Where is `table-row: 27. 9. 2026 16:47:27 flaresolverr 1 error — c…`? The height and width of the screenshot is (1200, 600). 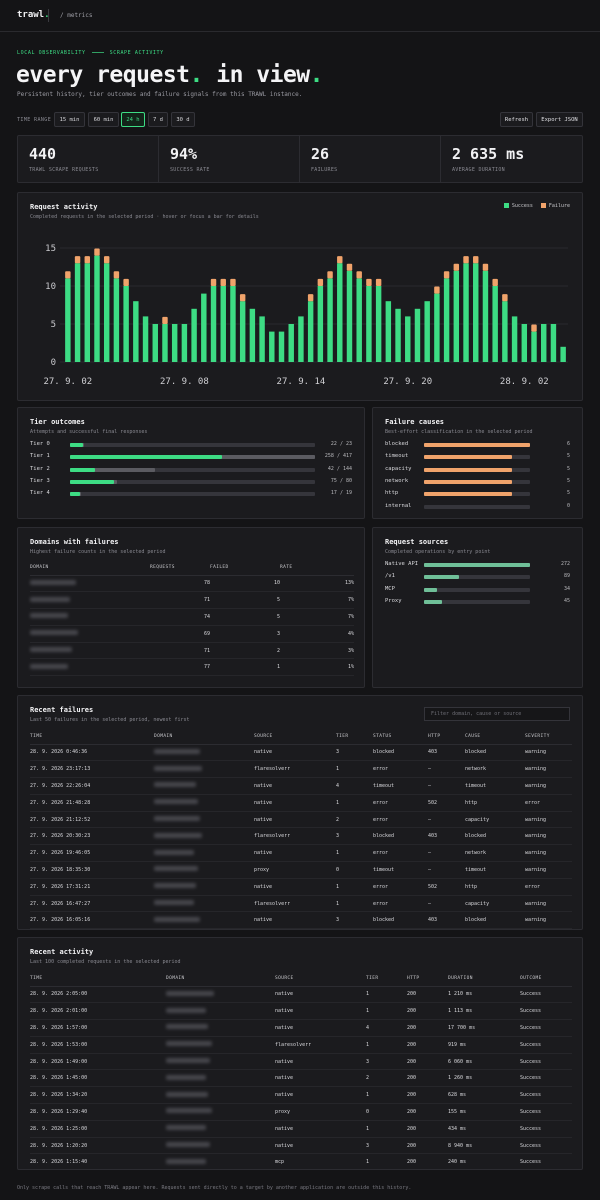
table-row: 27. 9. 2026 16:47:27 flaresolverr 1 error — c… is located at coordinates (301, 904).